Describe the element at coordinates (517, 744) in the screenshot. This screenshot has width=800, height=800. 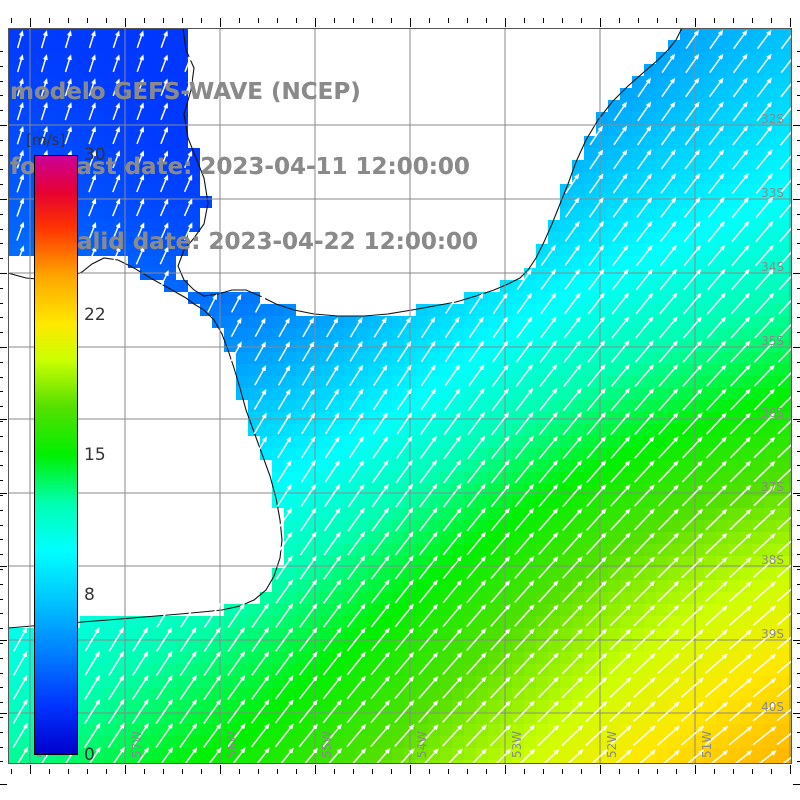
I see `lon-label-53W: 53W` at that location.